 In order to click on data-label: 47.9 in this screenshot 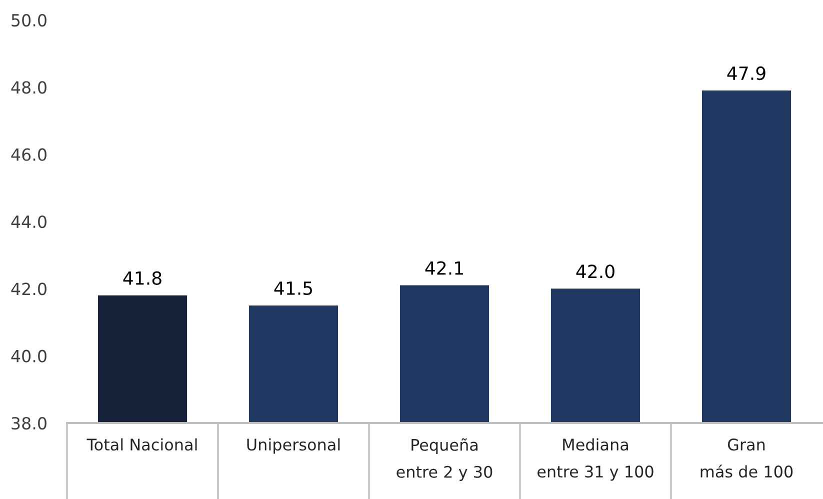, I will do `click(746, 73)`.